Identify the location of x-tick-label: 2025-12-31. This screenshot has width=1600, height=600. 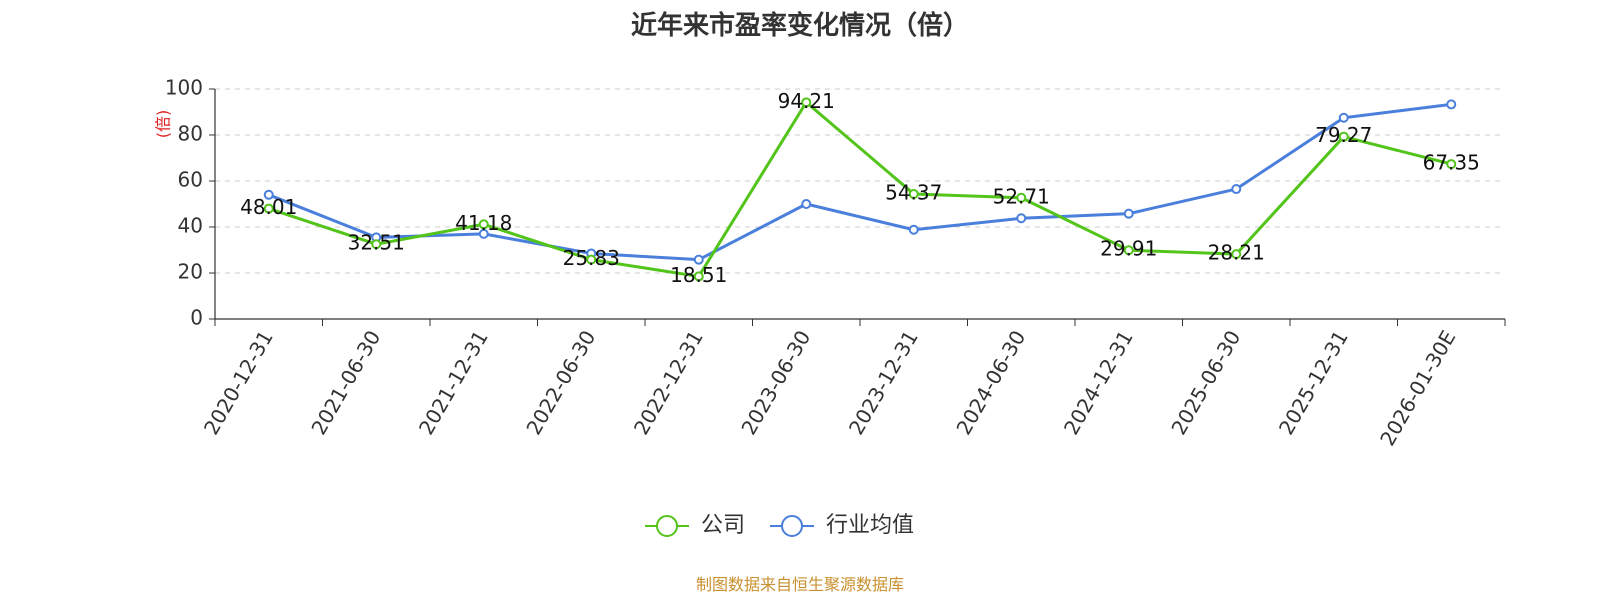
(1313, 382).